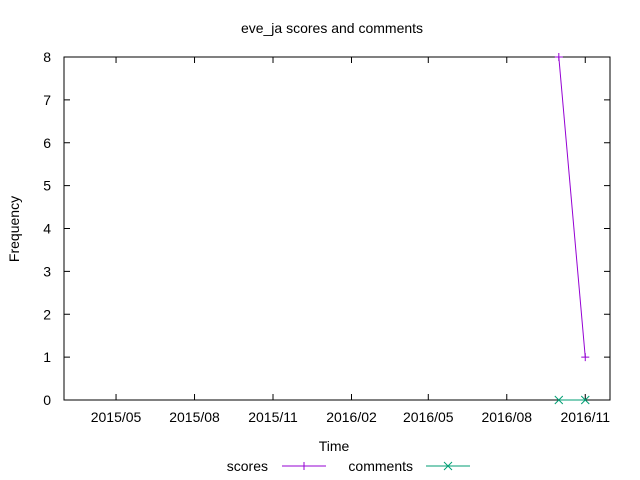  I want to click on y-tick-label: 0, so click(47, 400).